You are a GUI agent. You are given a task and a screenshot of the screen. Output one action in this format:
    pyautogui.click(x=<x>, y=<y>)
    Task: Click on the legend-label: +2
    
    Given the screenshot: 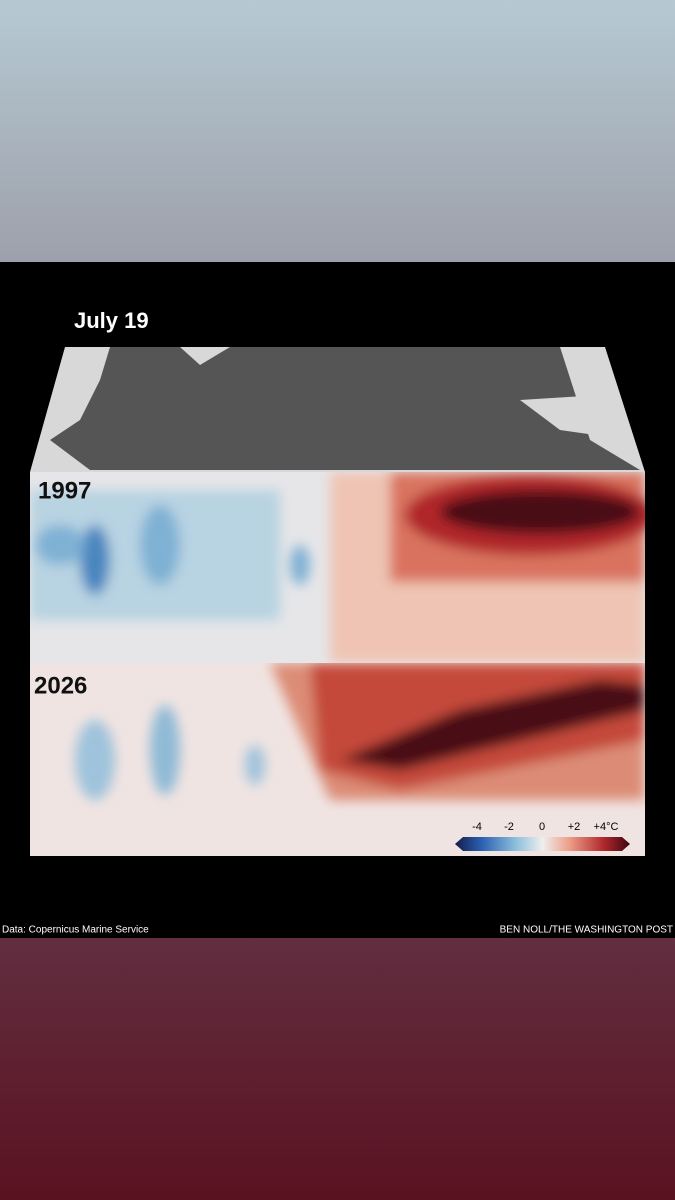 What is the action you would take?
    pyautogui.click(x=574, y=827)
    